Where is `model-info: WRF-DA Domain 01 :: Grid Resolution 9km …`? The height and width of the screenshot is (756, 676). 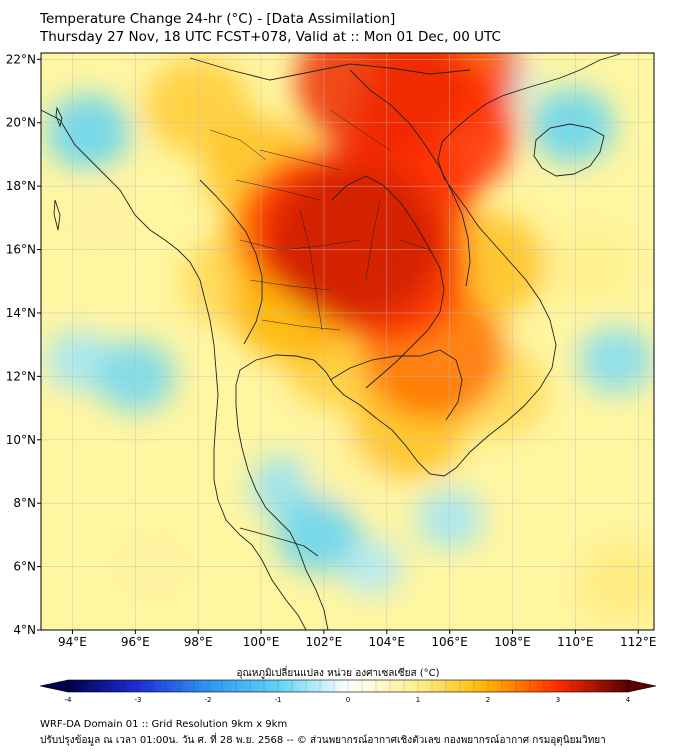 model-info: WRF-DA Domain 01 :: Grid Resolution 9km … is located at coordinates (164, 724).